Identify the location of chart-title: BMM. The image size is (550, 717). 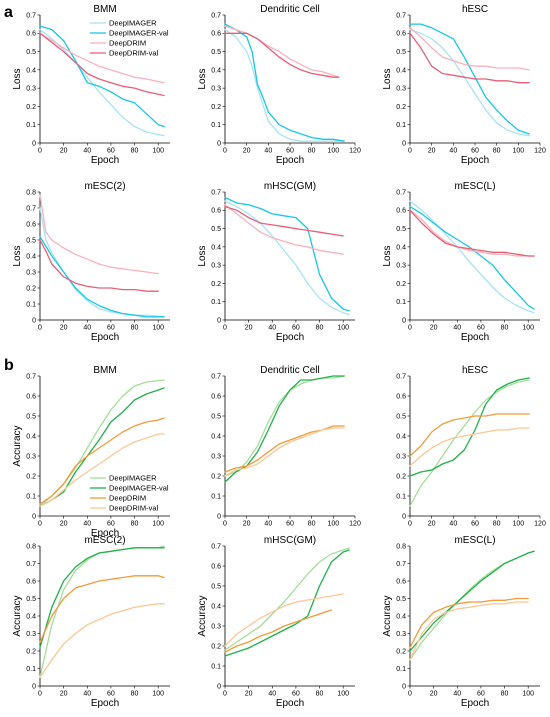
(104, 370).